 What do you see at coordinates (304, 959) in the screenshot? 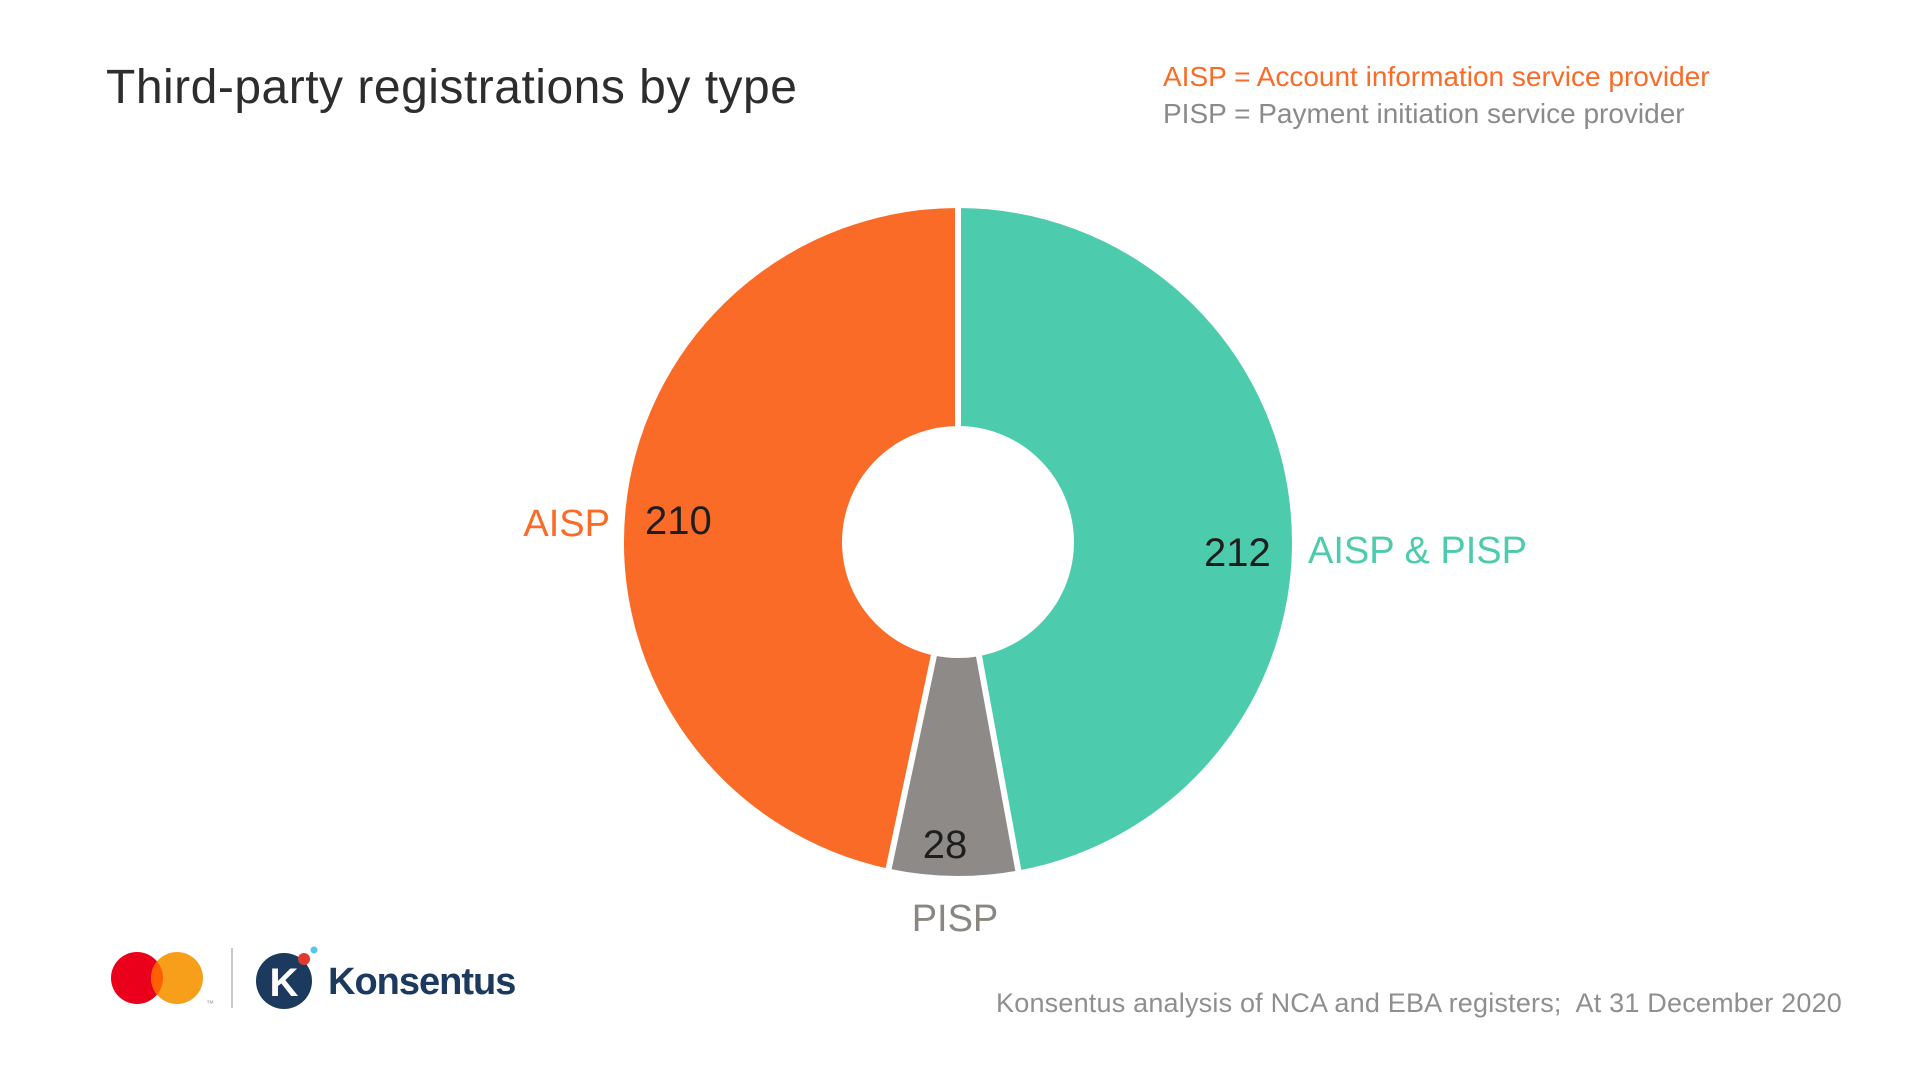
I see `konsentus-red-dot` at bounding box center [304, 959].